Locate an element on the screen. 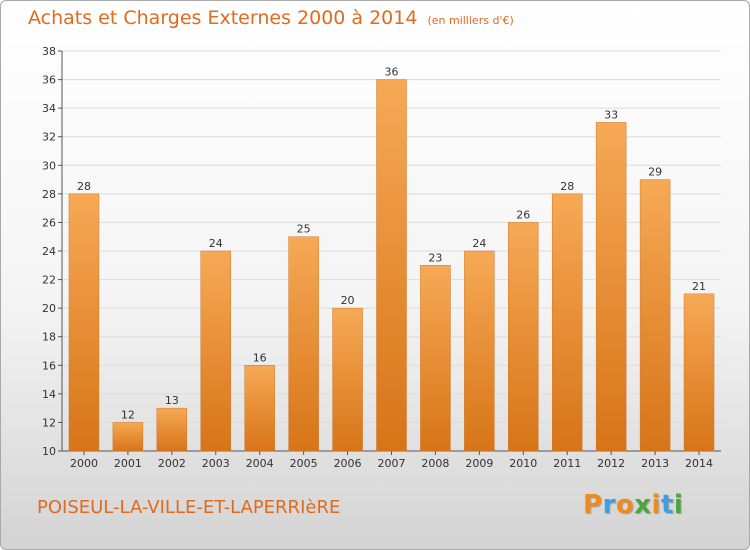  logo-letter: r is located at coordinates (609, 505).